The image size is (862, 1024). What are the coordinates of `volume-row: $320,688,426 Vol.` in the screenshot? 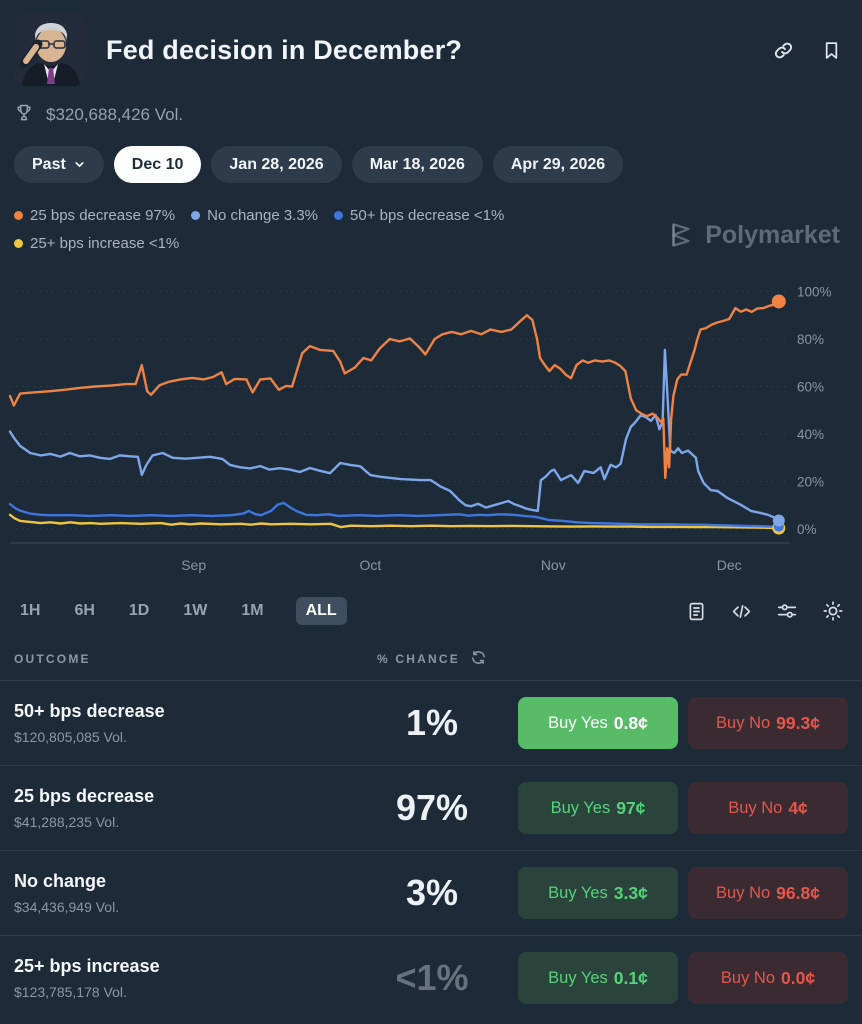 It's located at (438, 115).